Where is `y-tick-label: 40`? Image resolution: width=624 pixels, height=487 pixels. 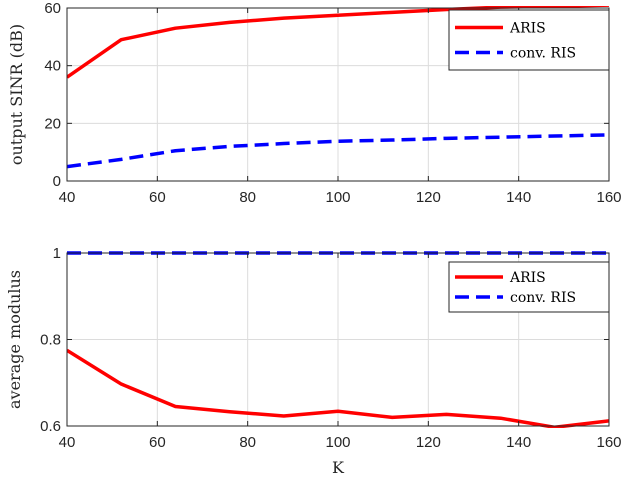 y-tick-label: 40 is located at coordinates (52, 66).